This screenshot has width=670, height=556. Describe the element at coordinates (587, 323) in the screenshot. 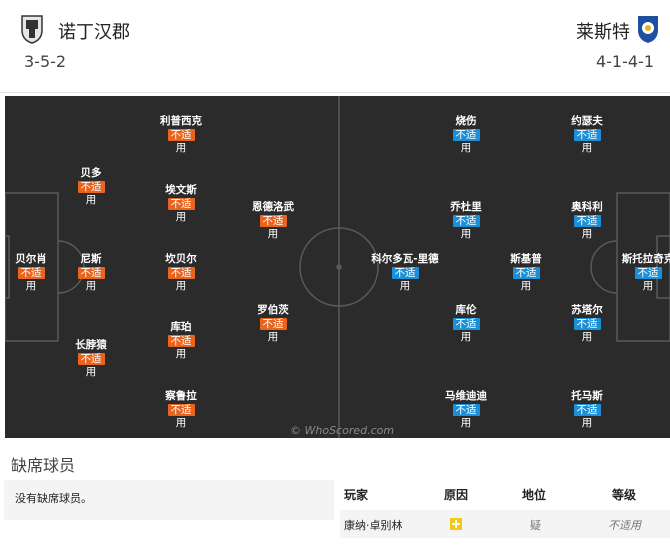

I see `player-card: 苏塔尔 不适 用` at that location.